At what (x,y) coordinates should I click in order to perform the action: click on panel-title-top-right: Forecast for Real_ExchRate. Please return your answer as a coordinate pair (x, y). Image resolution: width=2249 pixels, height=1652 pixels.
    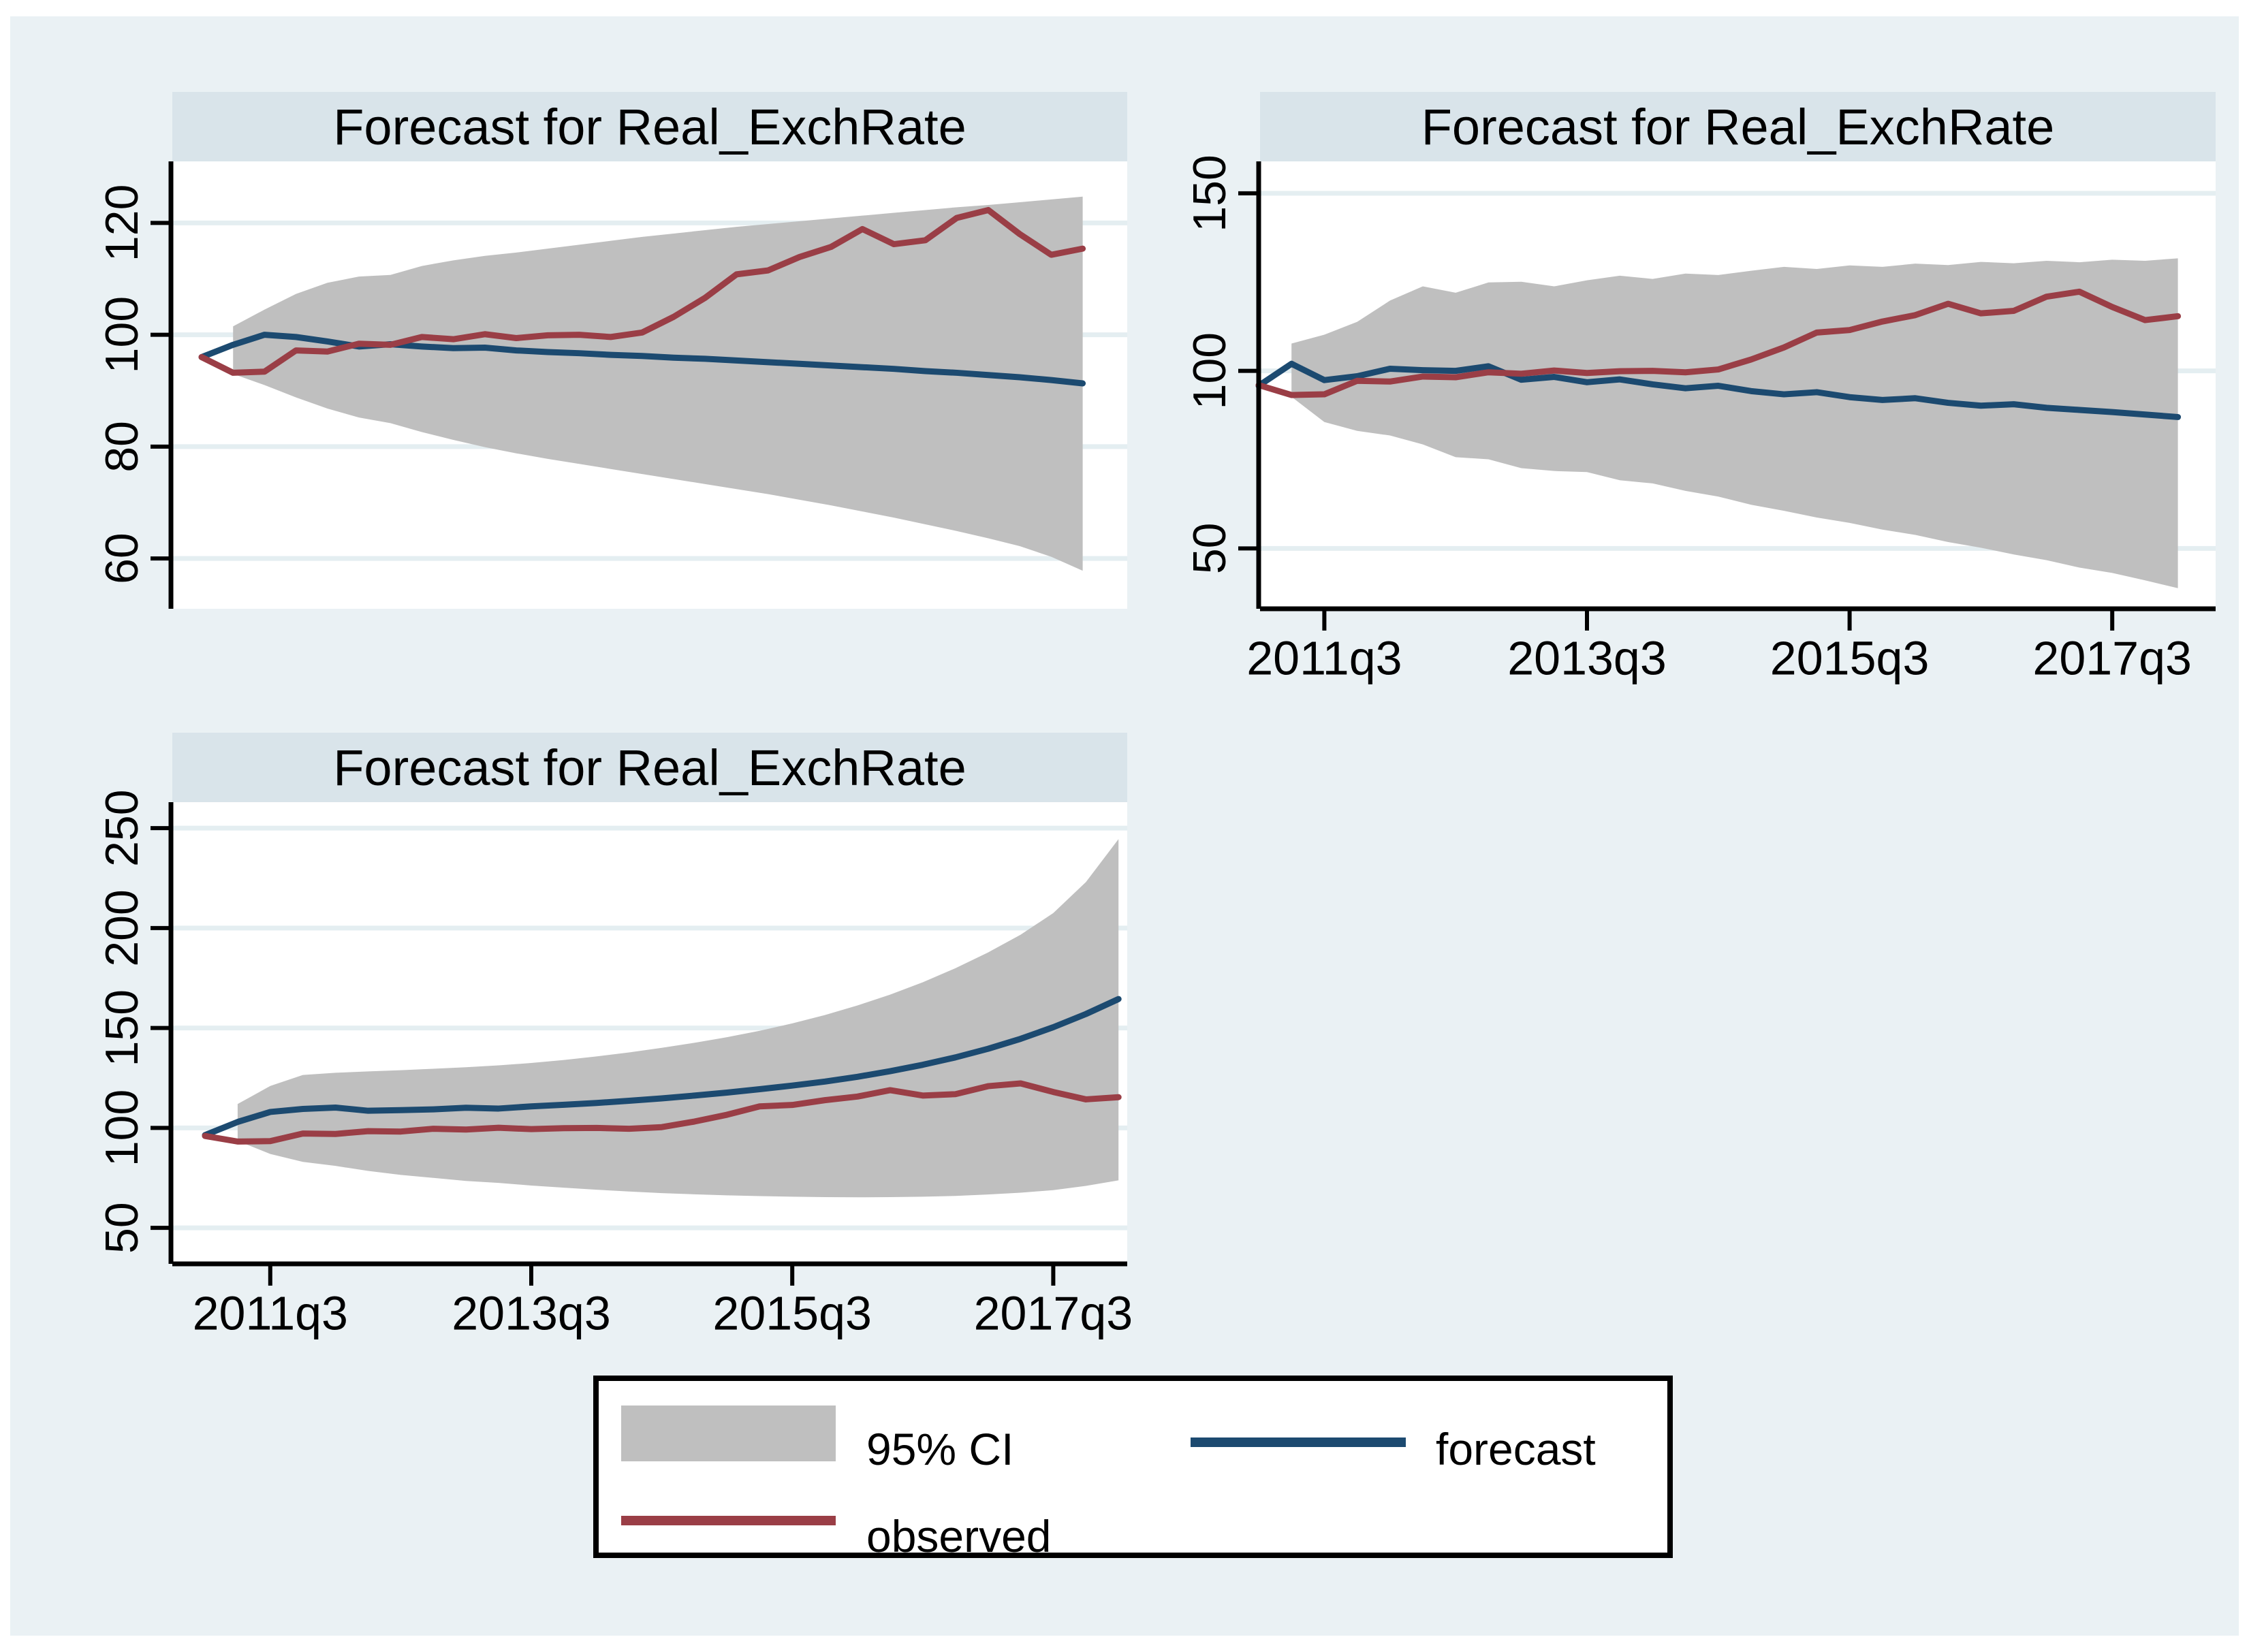
    Looking at the image, I should click on (1738, 126).